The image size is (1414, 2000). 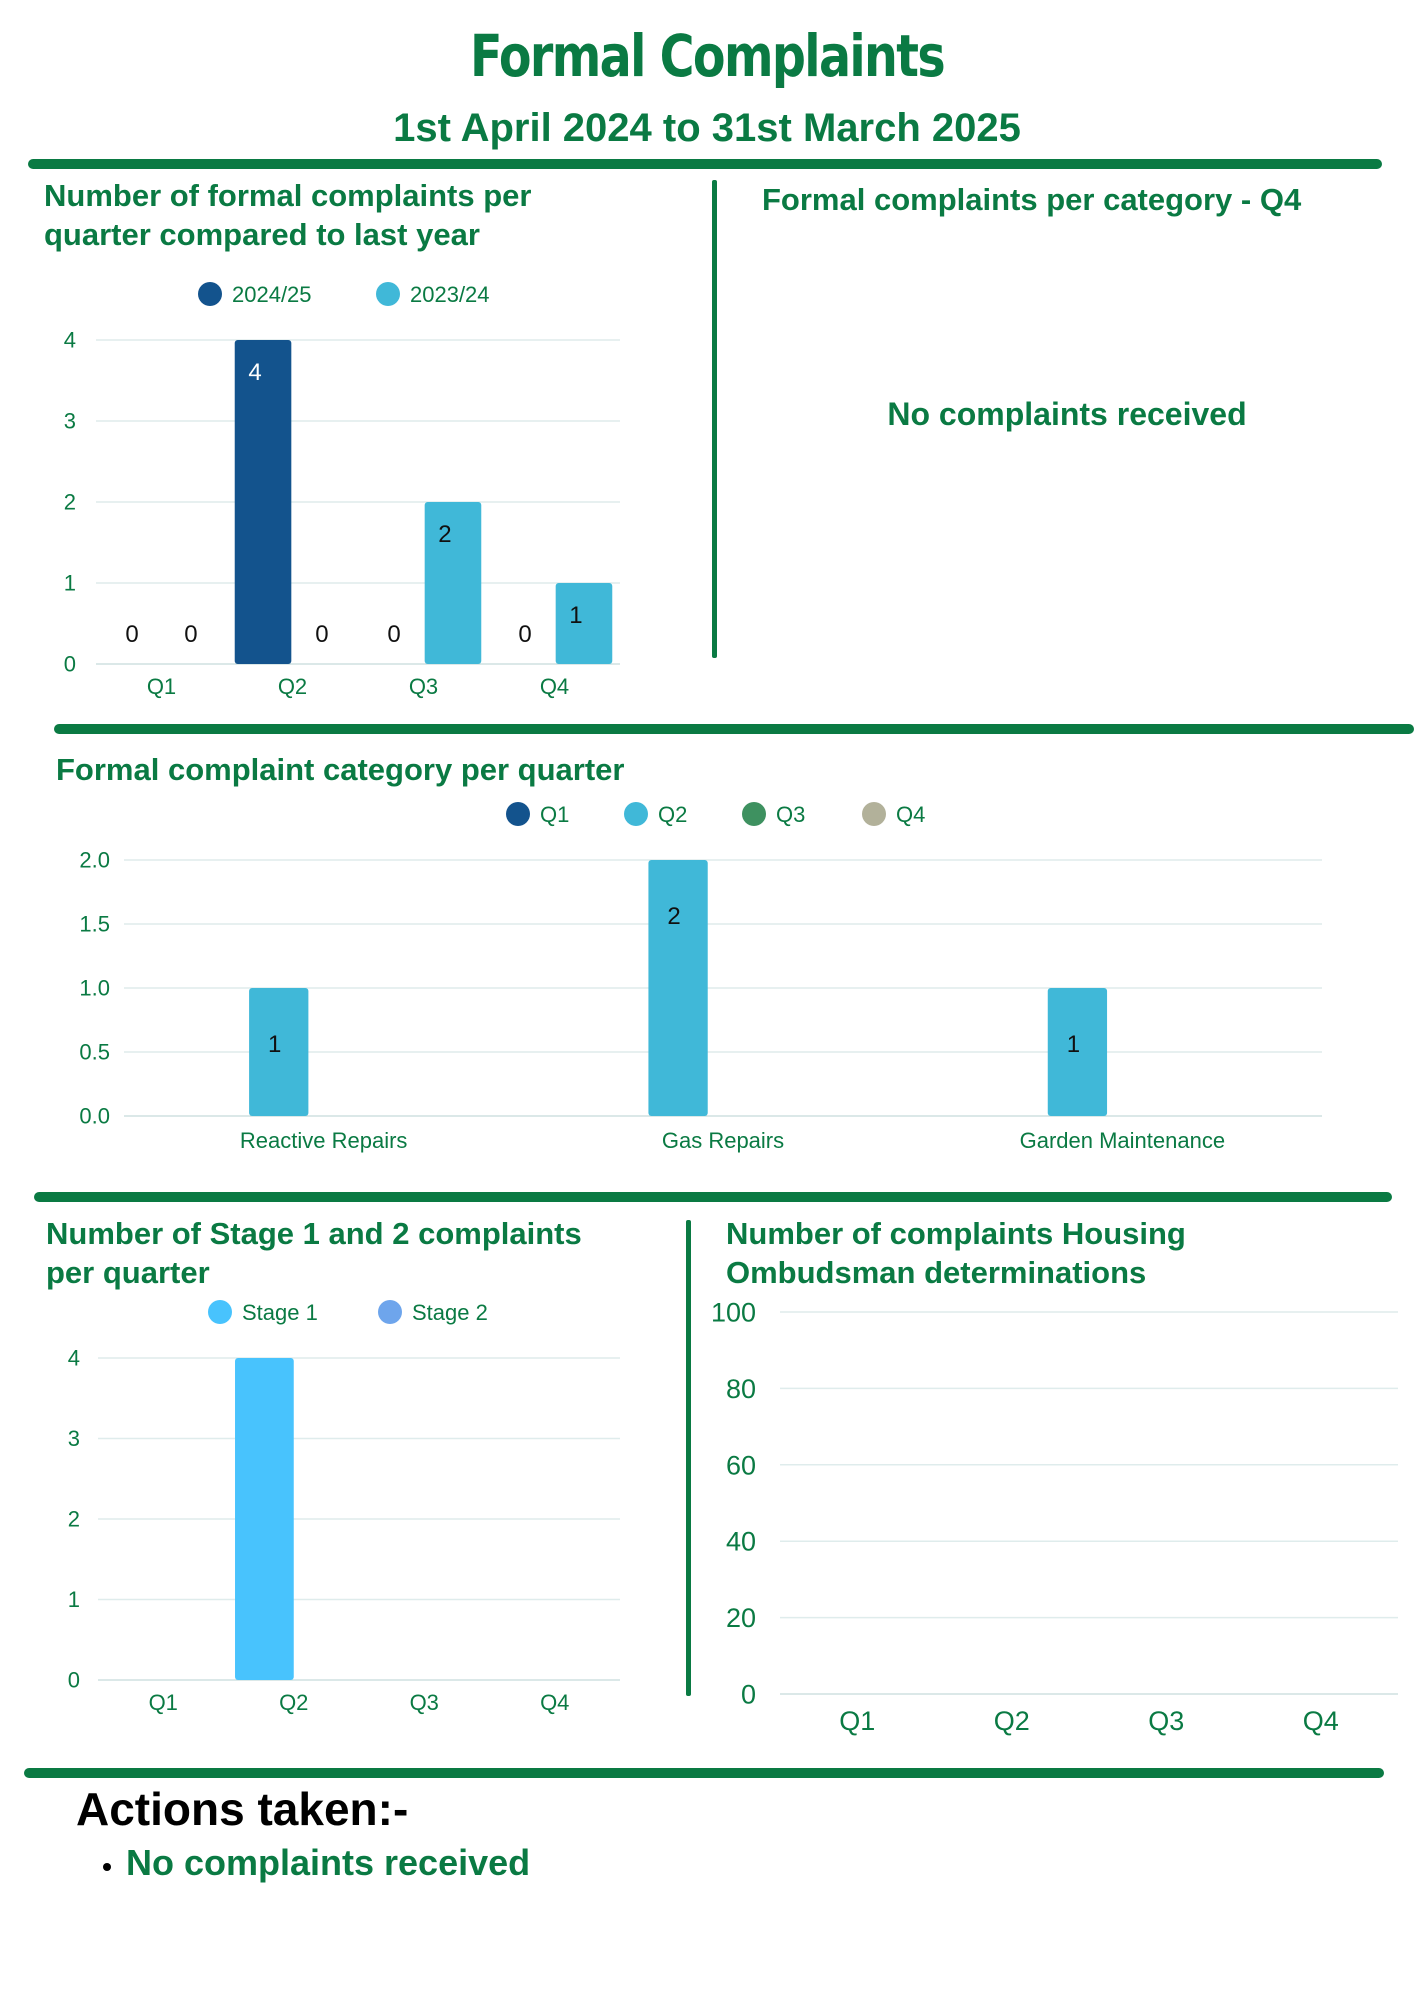 What do you see at coordinates (94, 1052) in the screenshot?
I see `y-tick-label: 0.5` at bounding box center [94, 1052].